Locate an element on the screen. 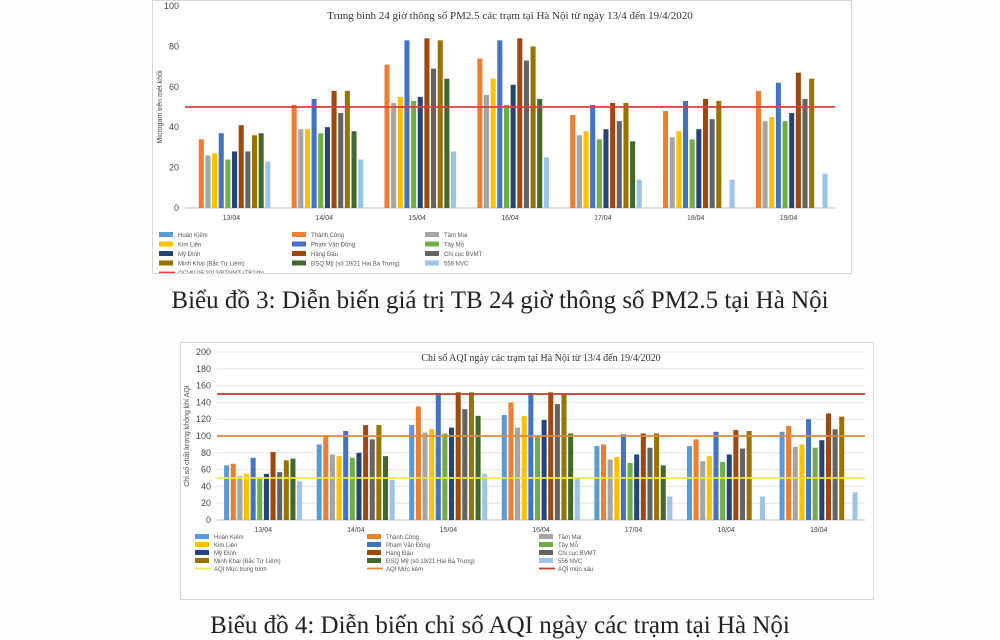 This screenshot has width=1000, height=640. aqi-legend-label: AQI Mức trung bình is located at coordinates (240, 570).